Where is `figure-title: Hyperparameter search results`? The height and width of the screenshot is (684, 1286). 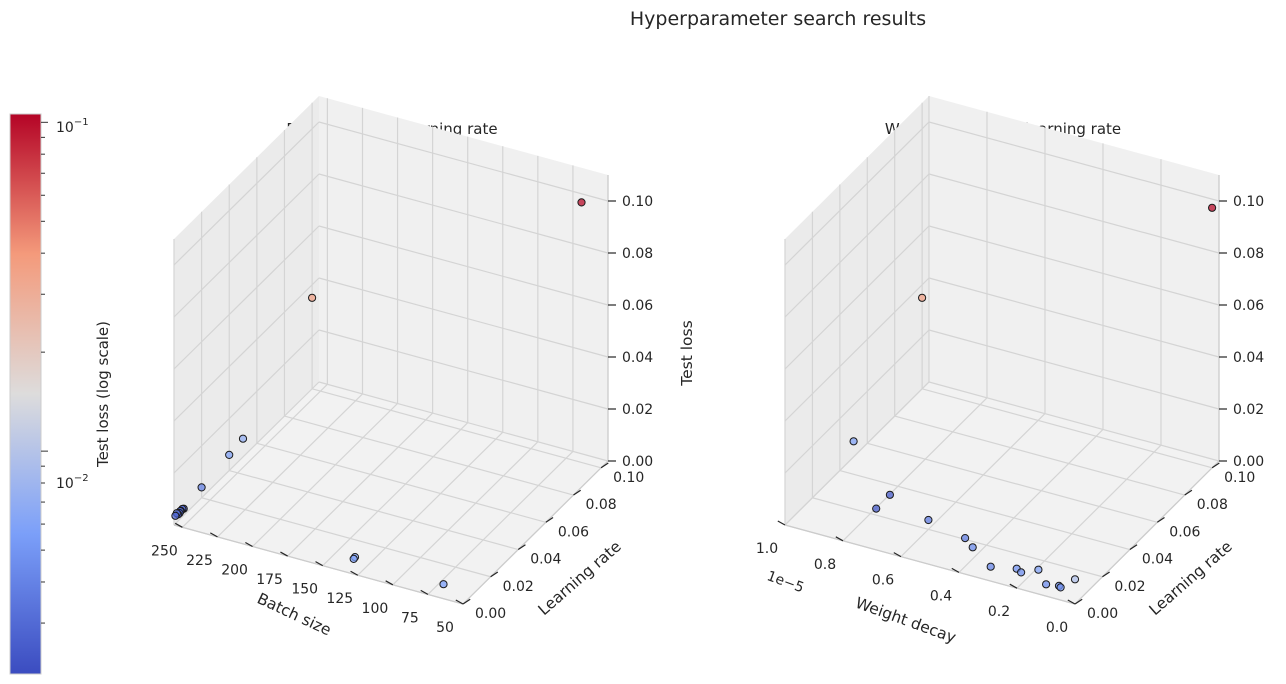 figure-title: Hyperparameter search results is located at coordinates (778, 19).